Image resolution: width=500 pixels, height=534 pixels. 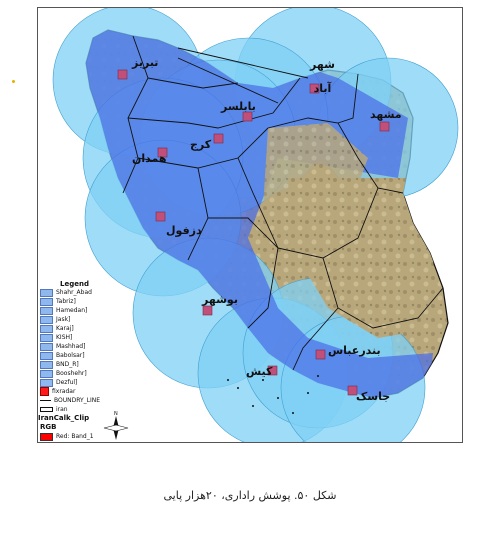 I want to click on radar-marker-jask, so click(x=352, y=390).